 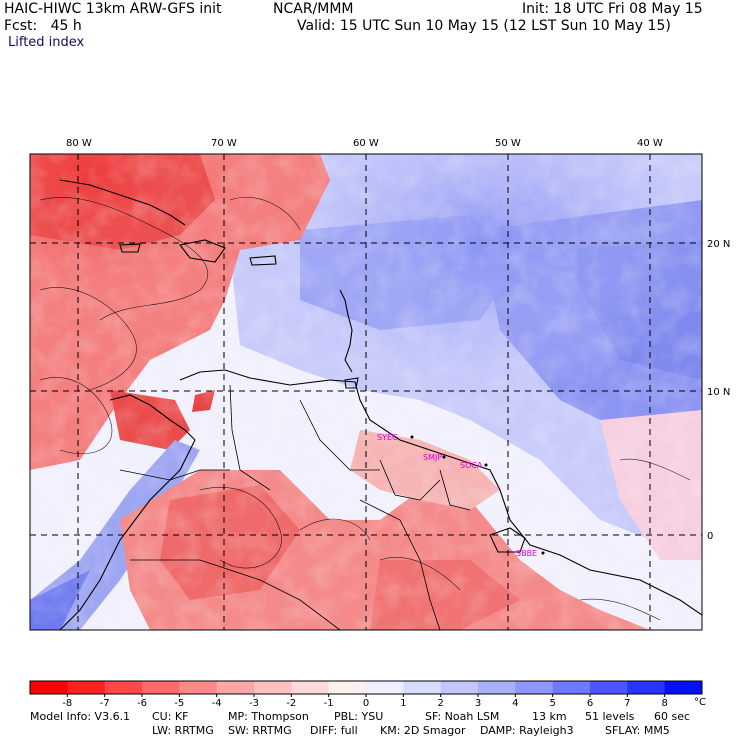 I want to click on trinidad-coast, so click(x=351, y=383).